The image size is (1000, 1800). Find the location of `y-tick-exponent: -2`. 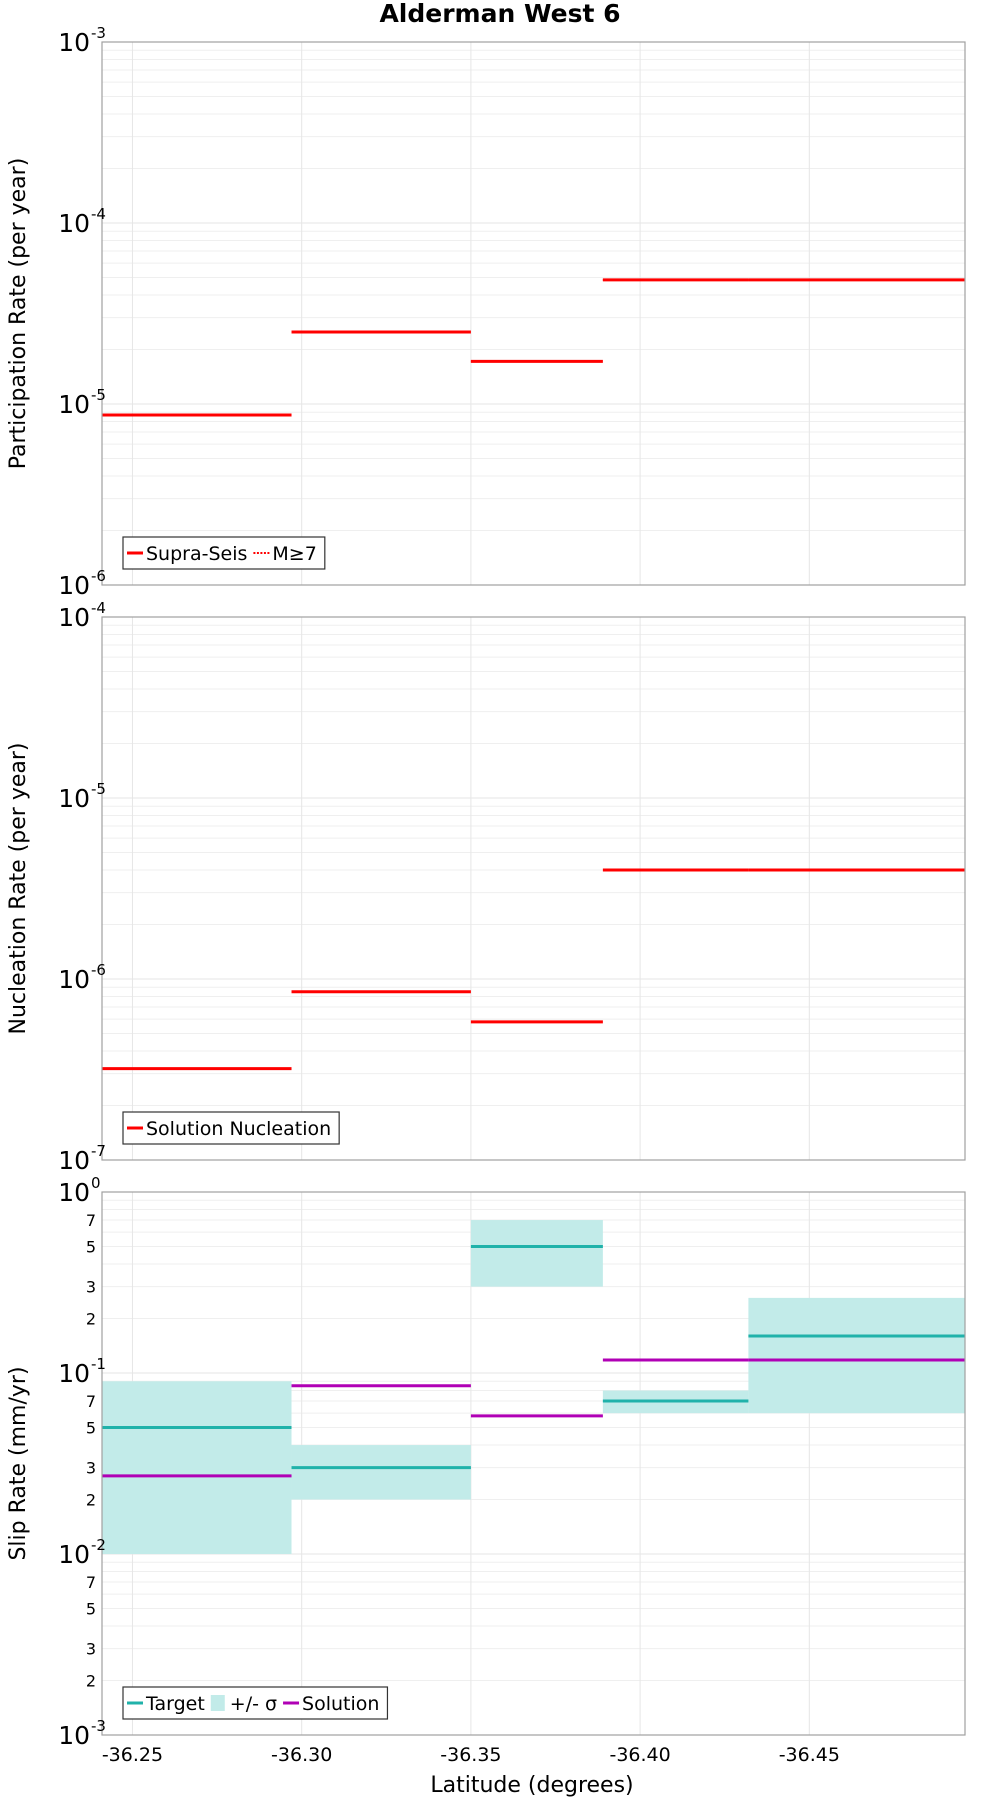

y-tick-exponent: -2 is located at coordinates (98, 1545).